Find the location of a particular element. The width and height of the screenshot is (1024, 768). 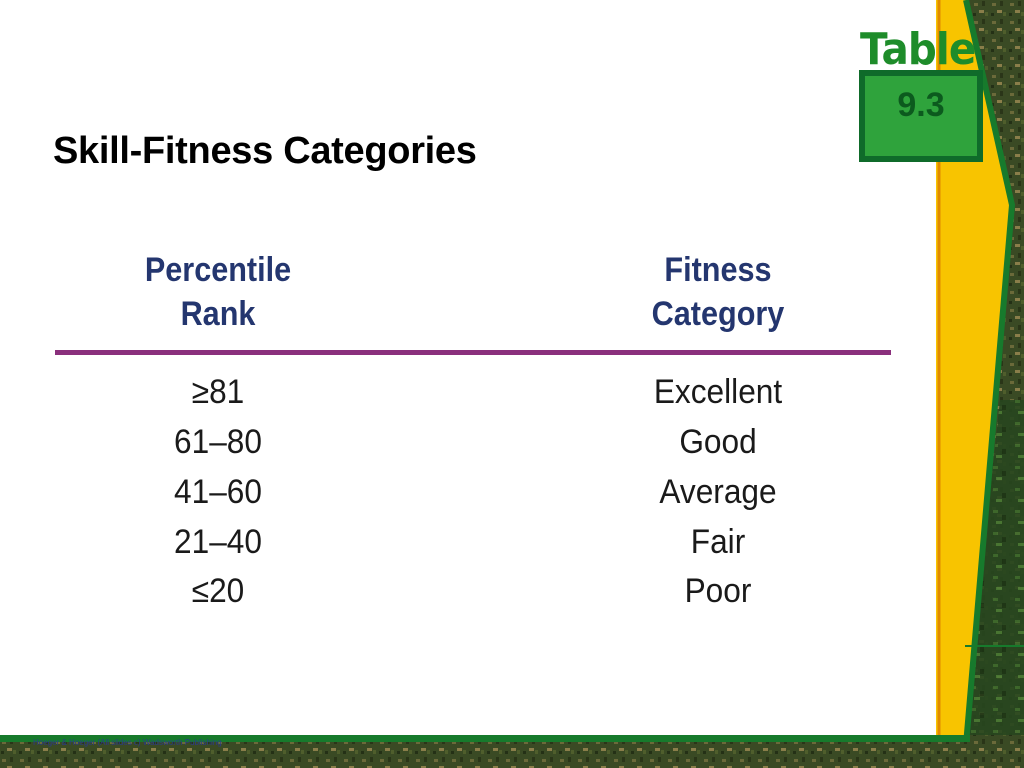

table-number-badge: 9.3 is located at coordinates (921, 116).